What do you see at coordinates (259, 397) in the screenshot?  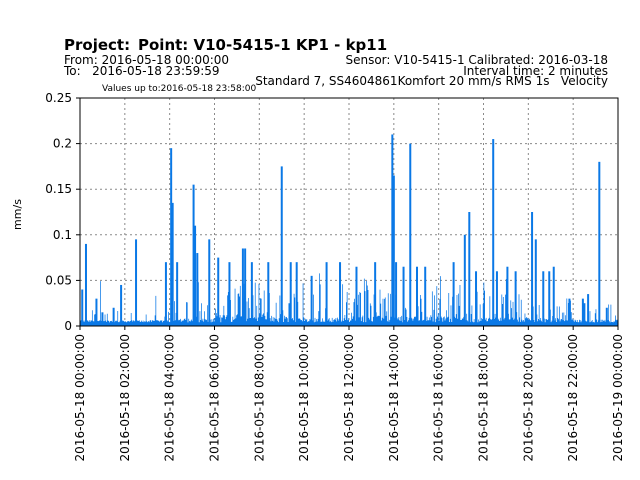 I see `x-tick-label: 2016-05-18 08:00:00` at bounding box center [259, 397].